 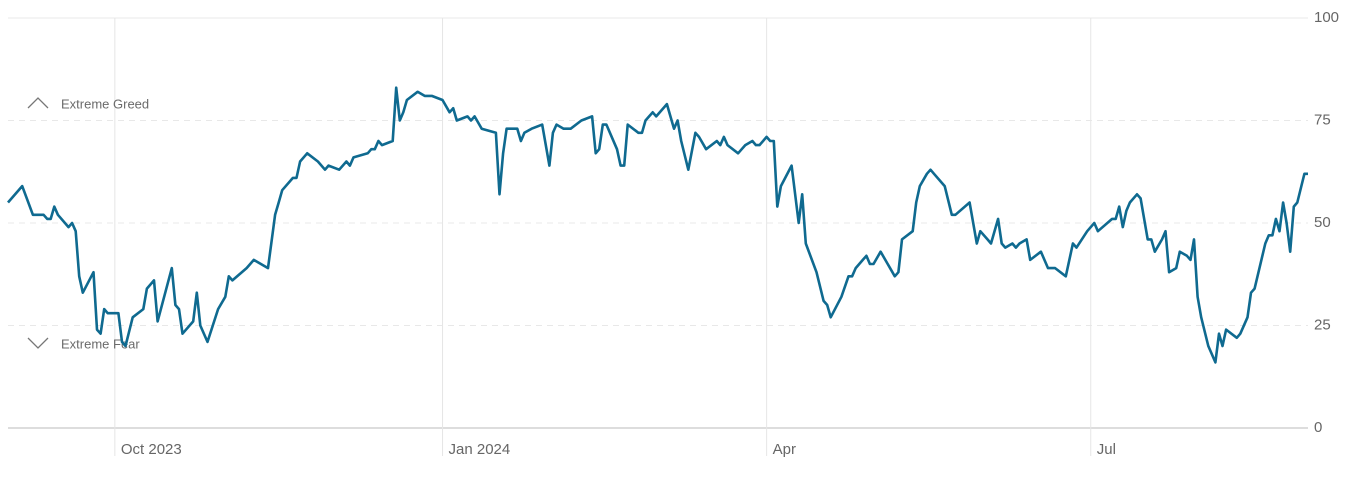 I want to click on x-tick-label: Jul, so click(x=1106, y=449).